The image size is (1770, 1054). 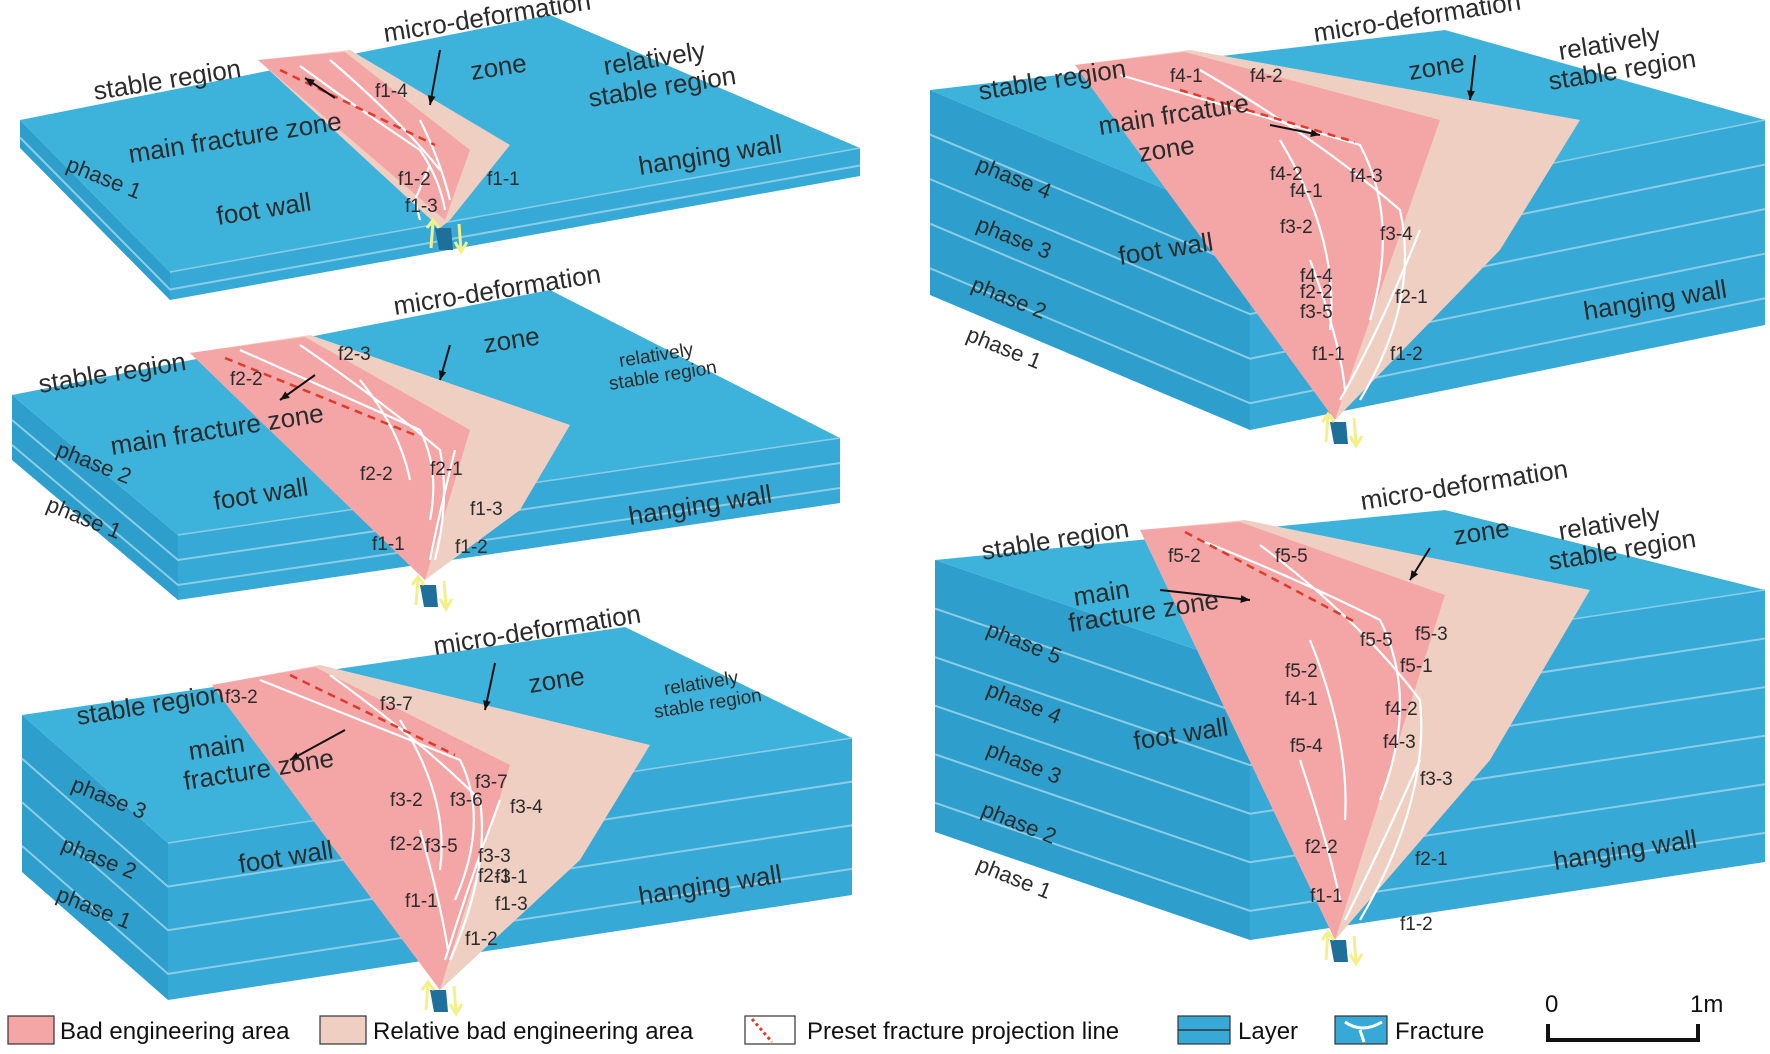 I want to click on block-front-face, so click(x=509, y=519).